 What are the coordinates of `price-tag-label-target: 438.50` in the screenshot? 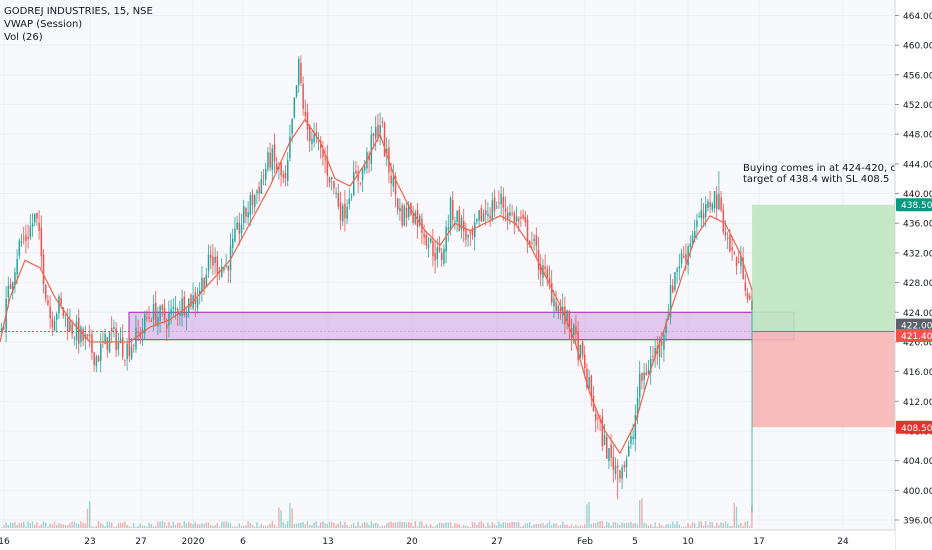 It's located at (916, 206).